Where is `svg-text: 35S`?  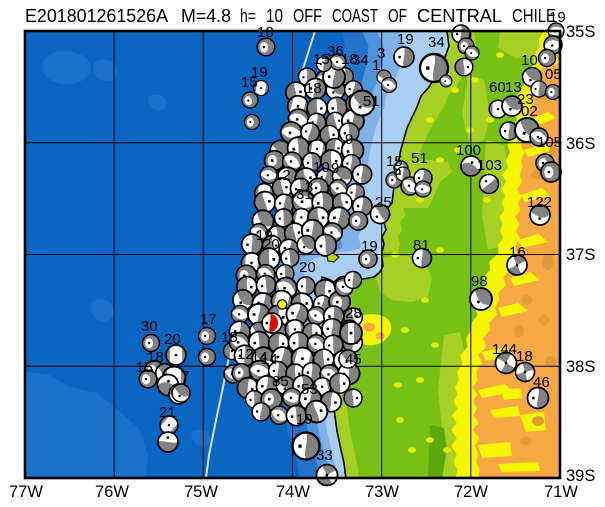 svg-text: 35S is located at coordinates (580, 32).